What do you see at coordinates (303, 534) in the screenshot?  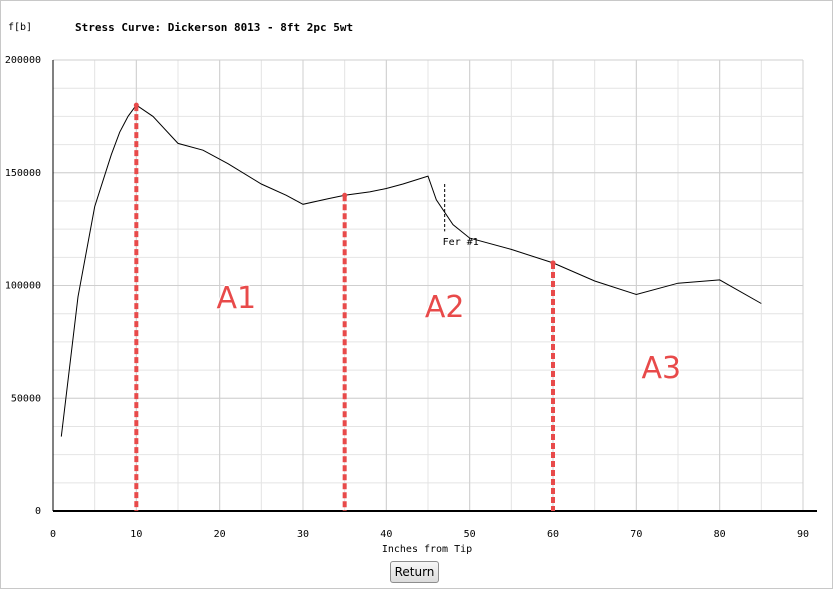 I see `x-tick-label: 30` at bounding box center [303, 534].